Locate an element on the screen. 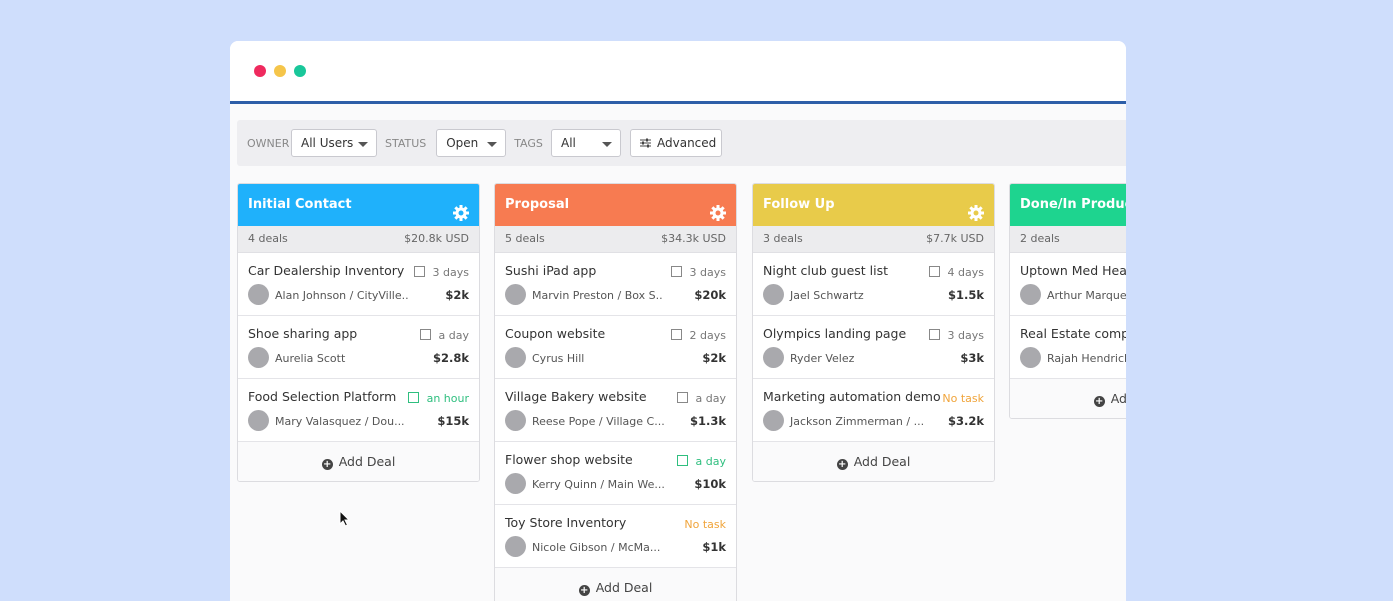  task-due: 3 days is located at coordinates (707, 272).